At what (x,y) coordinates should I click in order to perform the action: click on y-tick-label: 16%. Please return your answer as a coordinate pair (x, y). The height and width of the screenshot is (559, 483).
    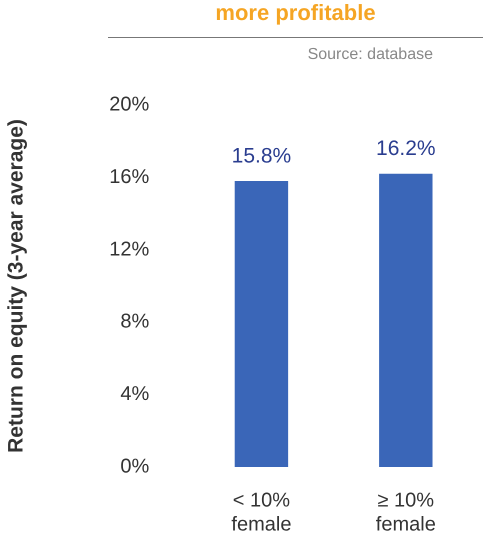
    Looking at the image, I should click on (129, 177).